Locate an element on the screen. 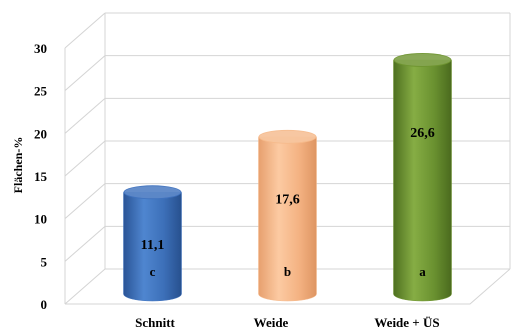 The image size is (517, 333). bar: 11,1 c is located at coordinates (152, 243).